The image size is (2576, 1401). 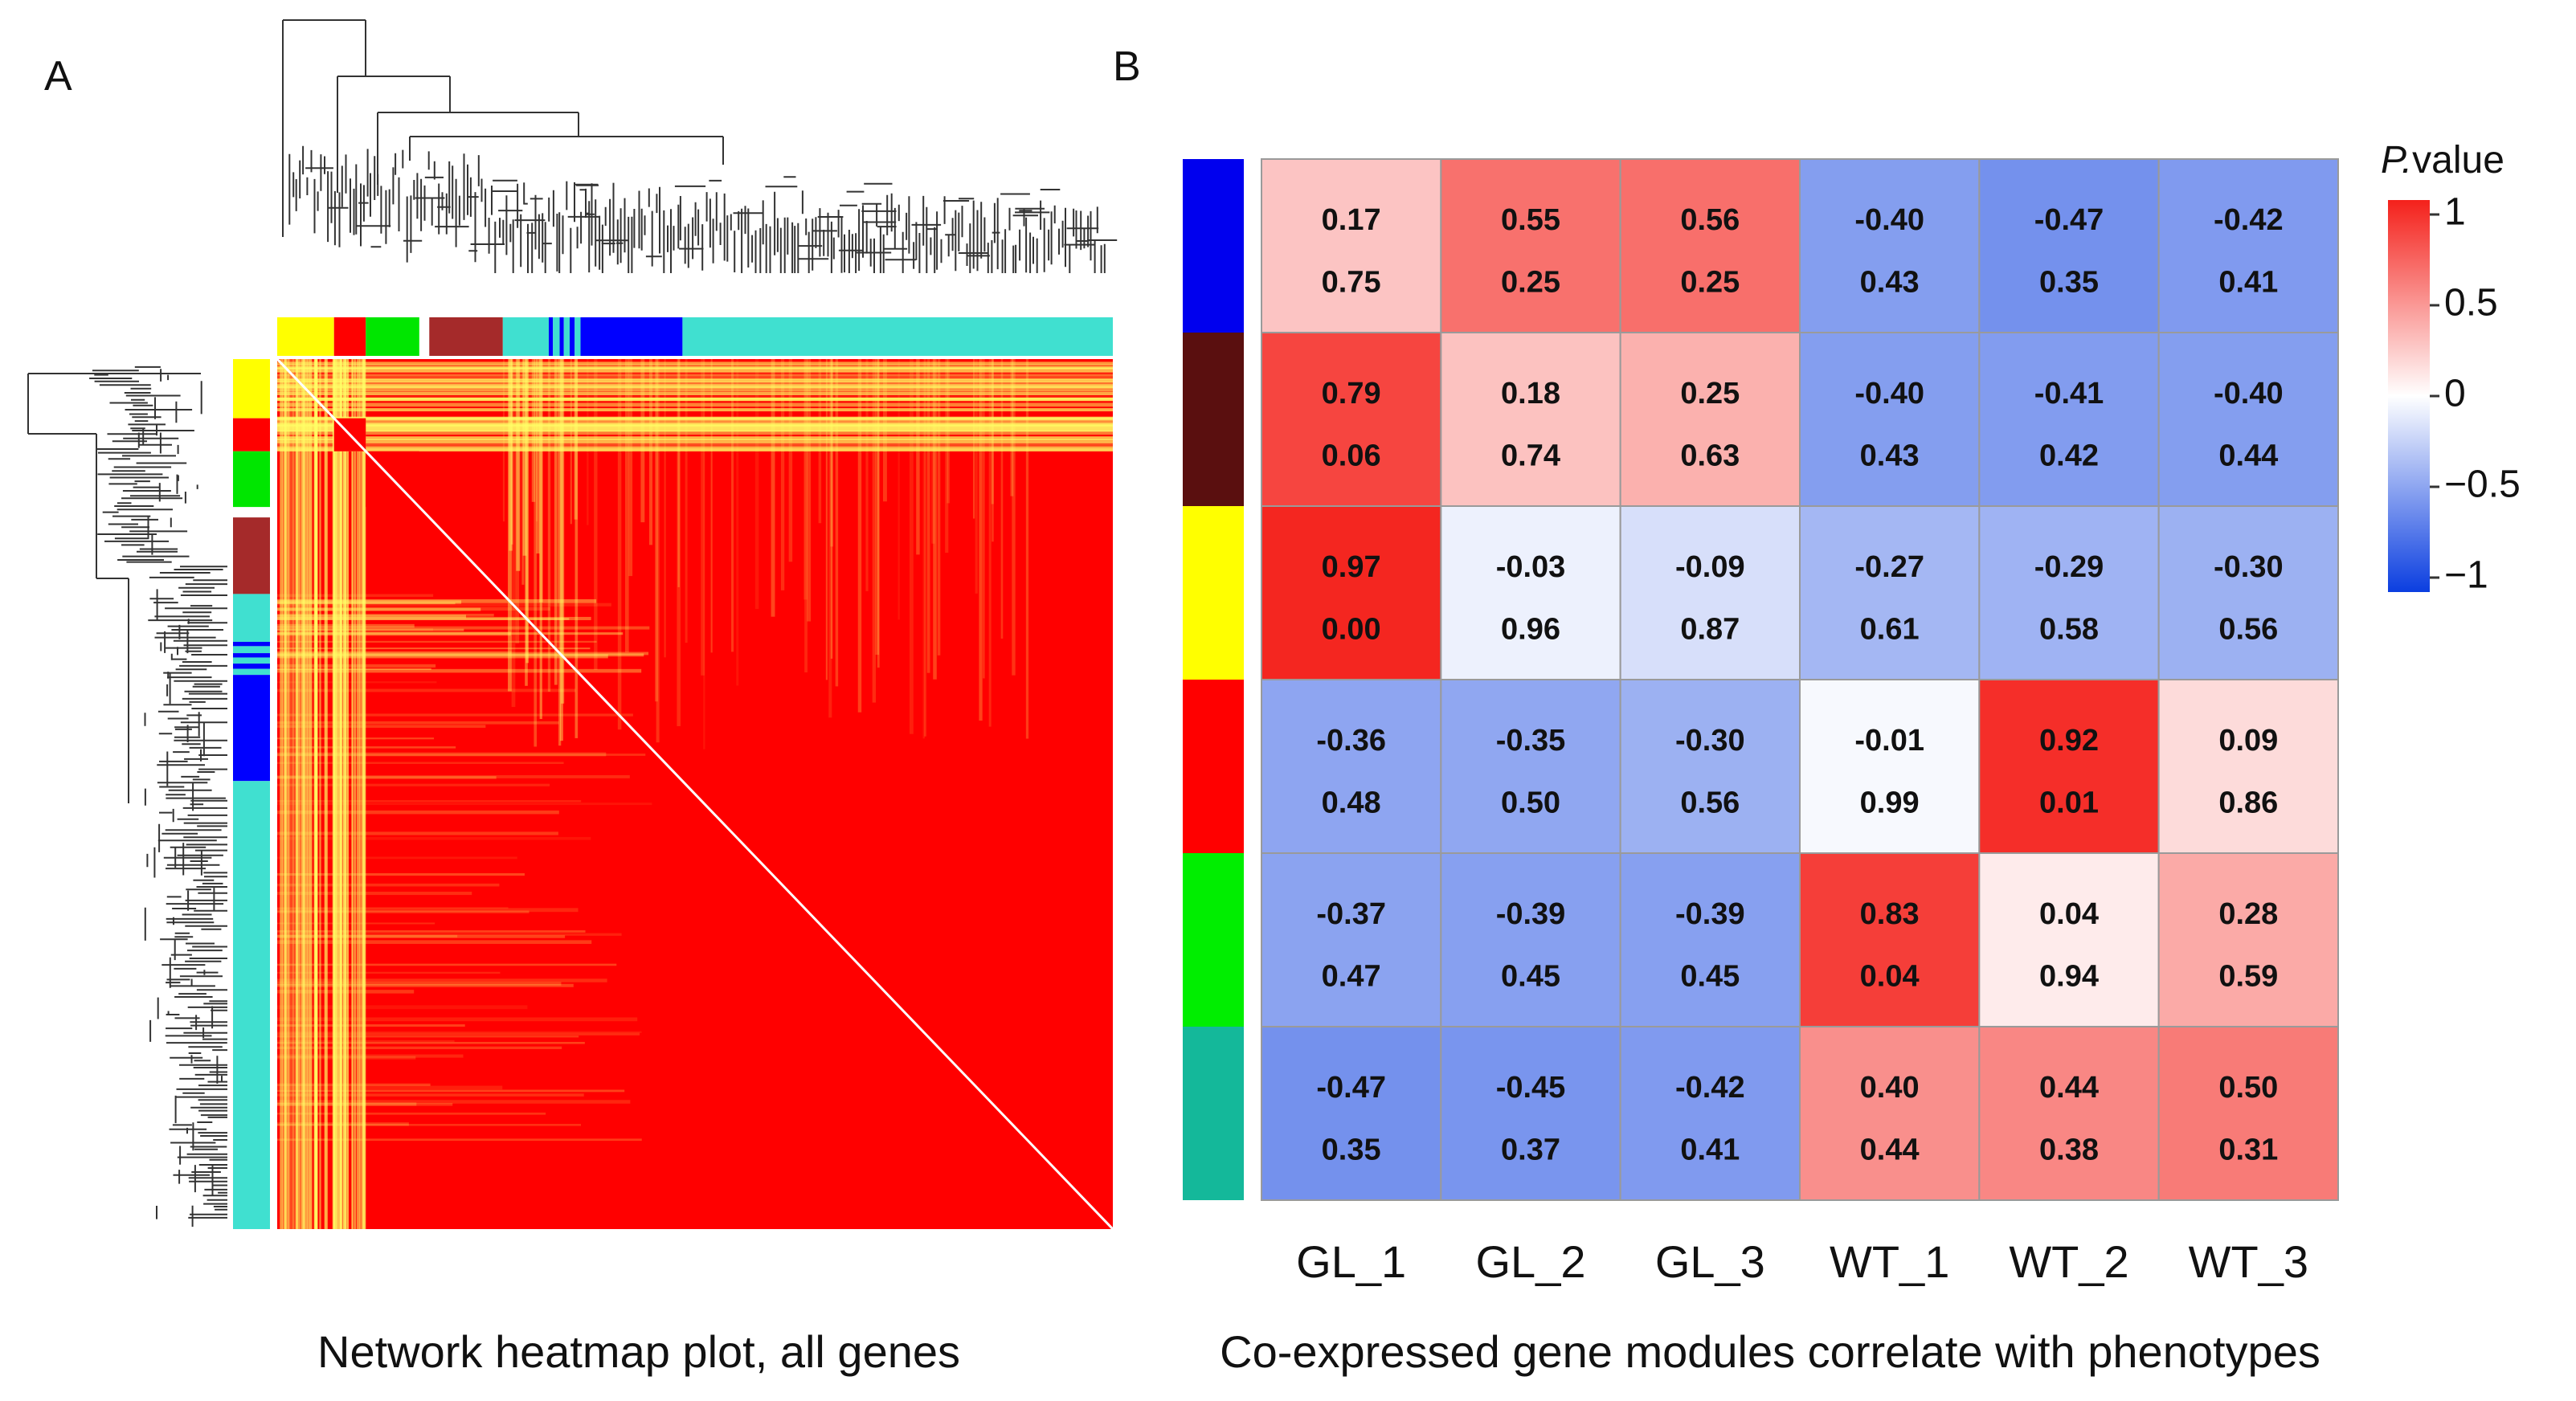 I want to click on left-colorbar-segment-blue, so click(x=251, y=728).